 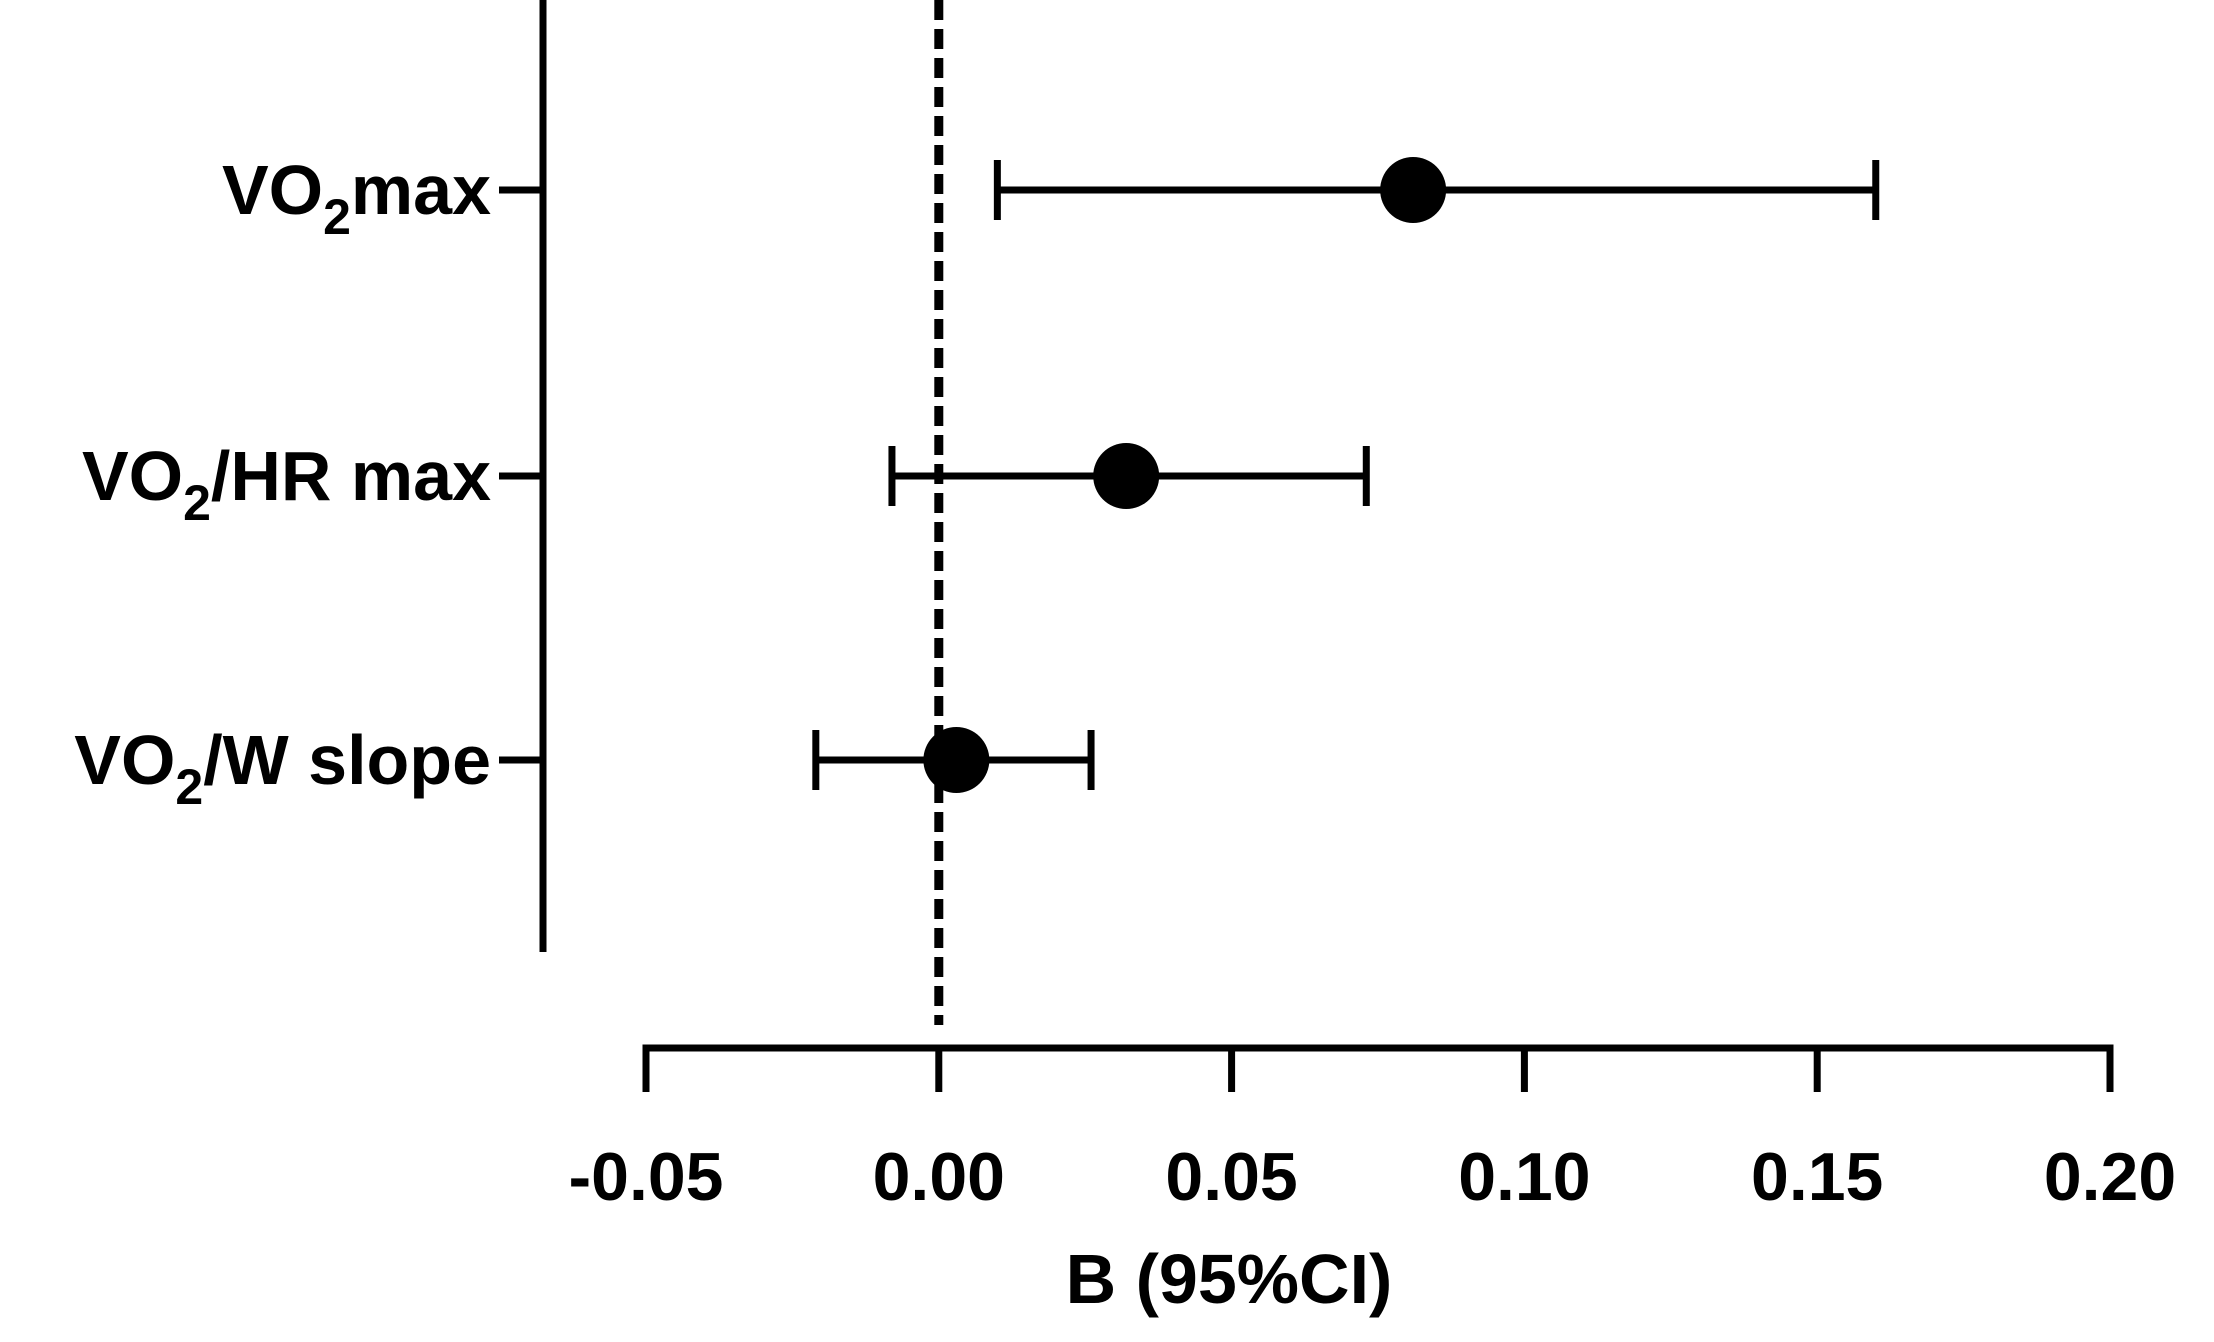 I want to click on y-tick-label: VO2/HR max, so click(x=286, y=484).